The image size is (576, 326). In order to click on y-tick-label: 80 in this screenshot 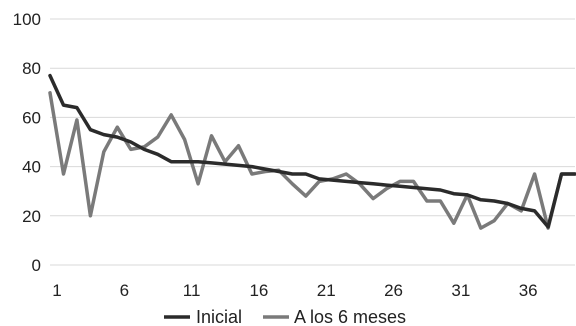, I will do `click(31, 68)`.